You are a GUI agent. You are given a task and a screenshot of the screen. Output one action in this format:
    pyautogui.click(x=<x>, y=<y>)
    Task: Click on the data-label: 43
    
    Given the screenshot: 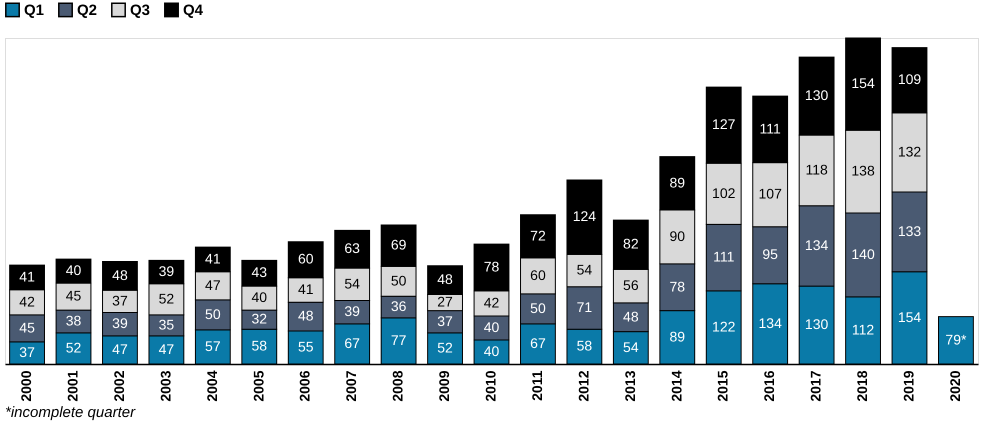 What is the action you would take?
    pyautogui.click(x=259, y=272)
    